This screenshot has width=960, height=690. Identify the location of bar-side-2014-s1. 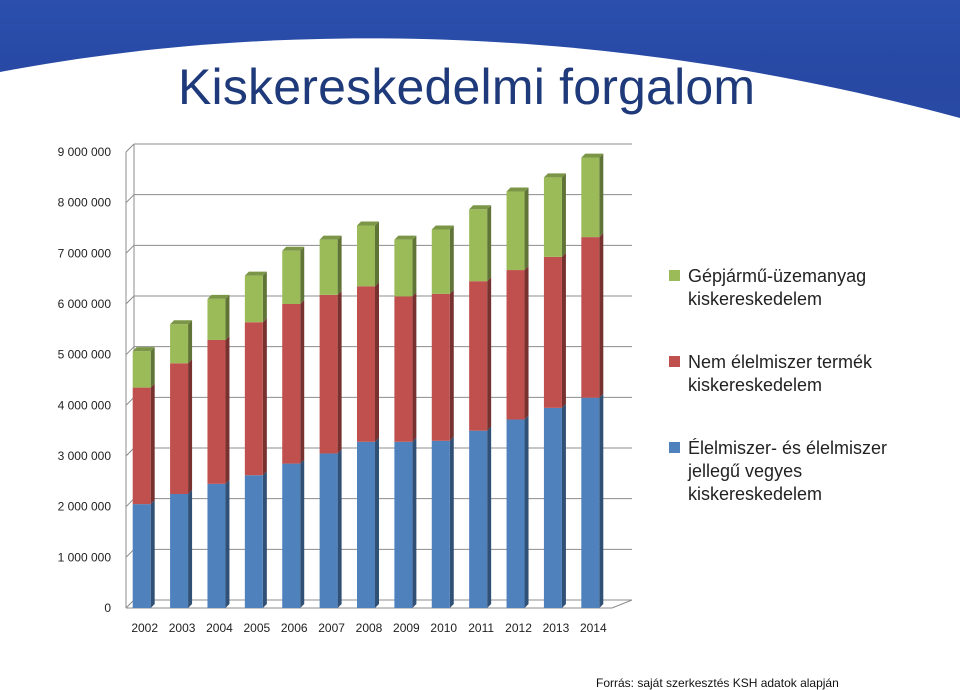
(601, 315).